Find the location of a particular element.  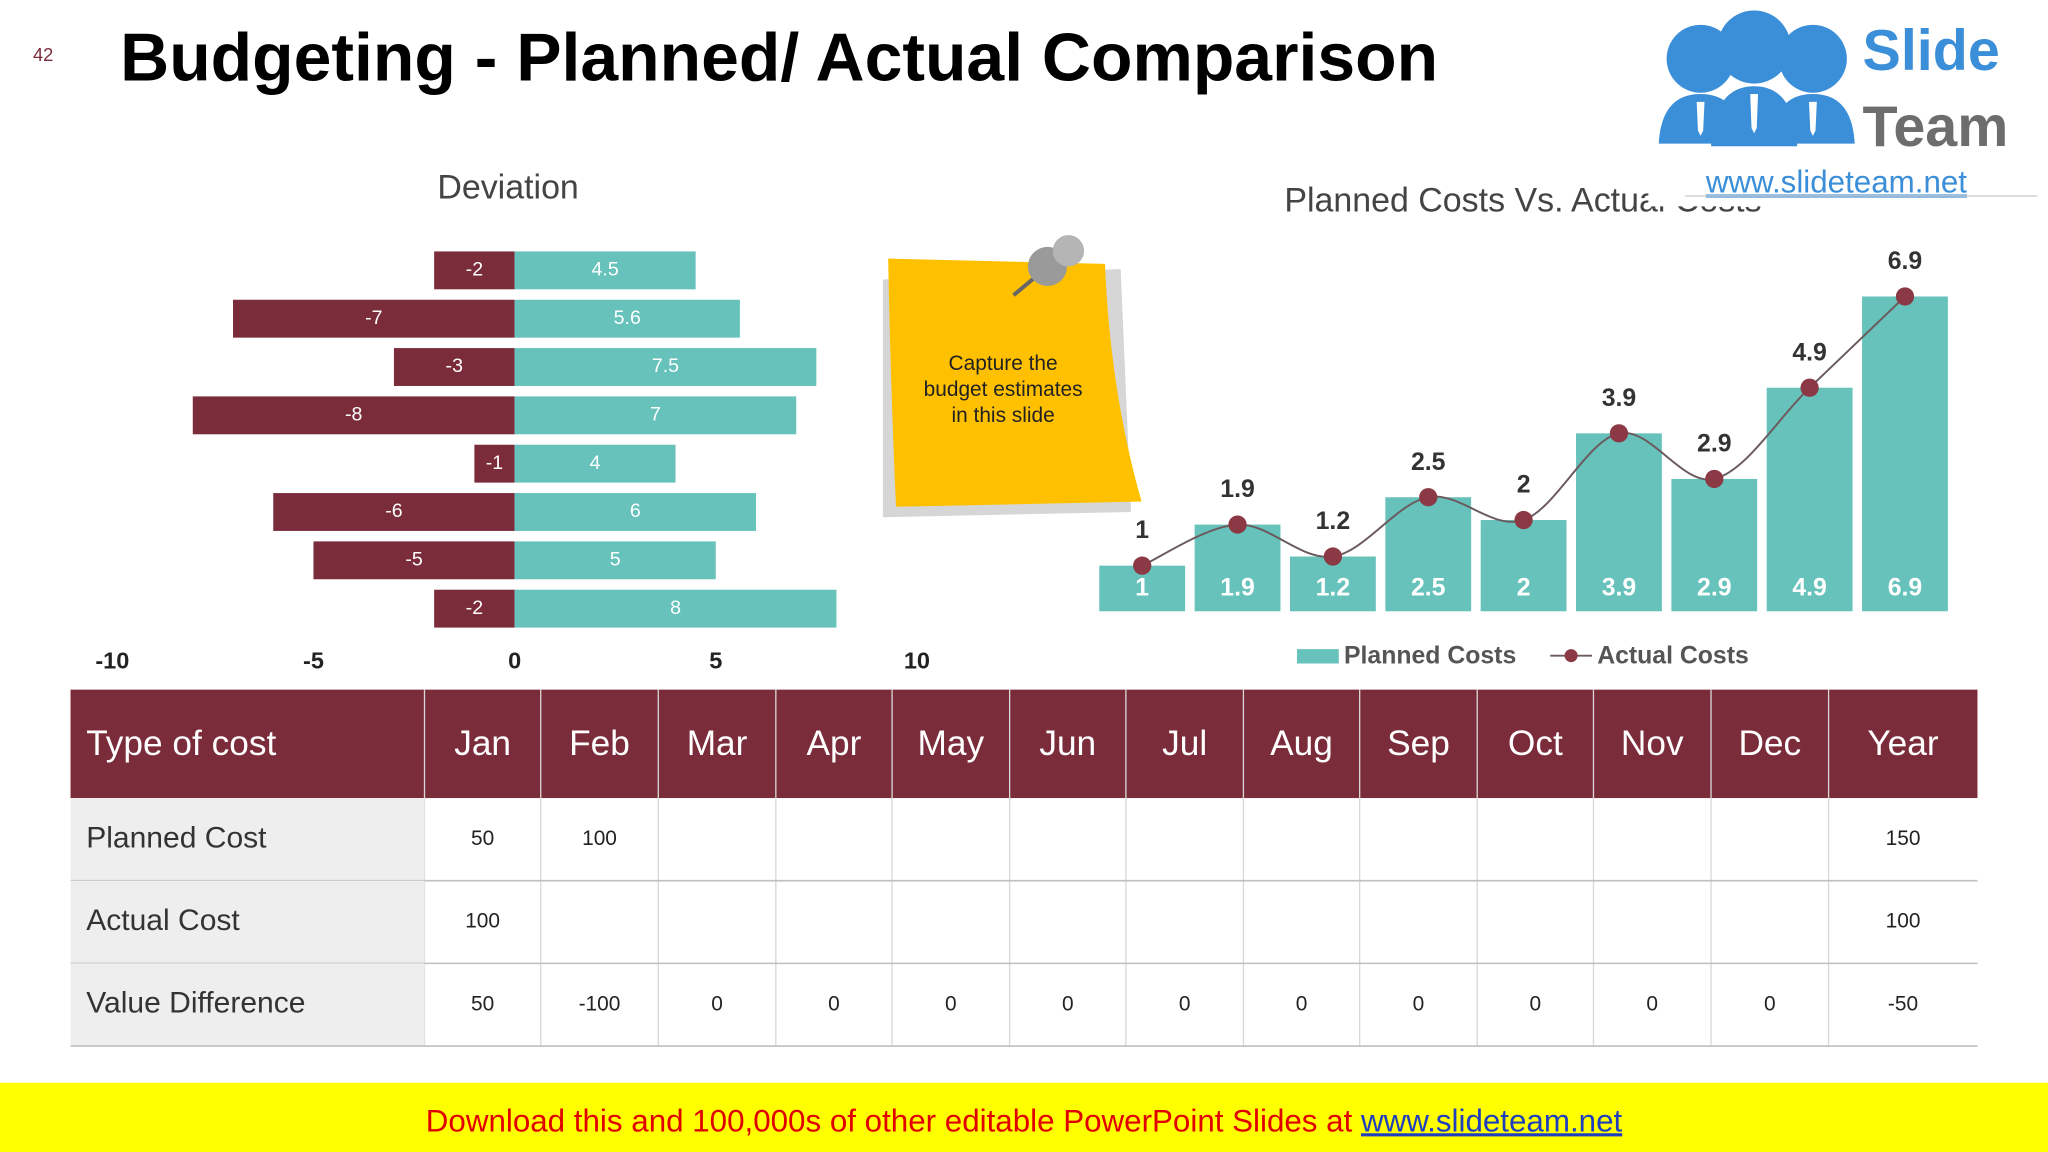

bar-label: 5.6 is located at coordinates (627, 318).